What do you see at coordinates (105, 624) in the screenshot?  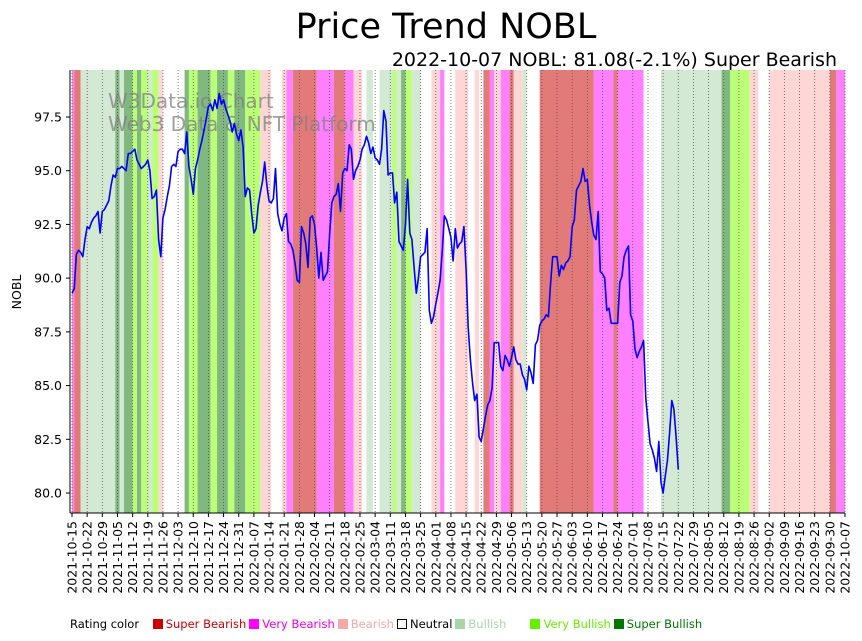 I see `legend-title: Rating color` at bounding box center [105, 624].